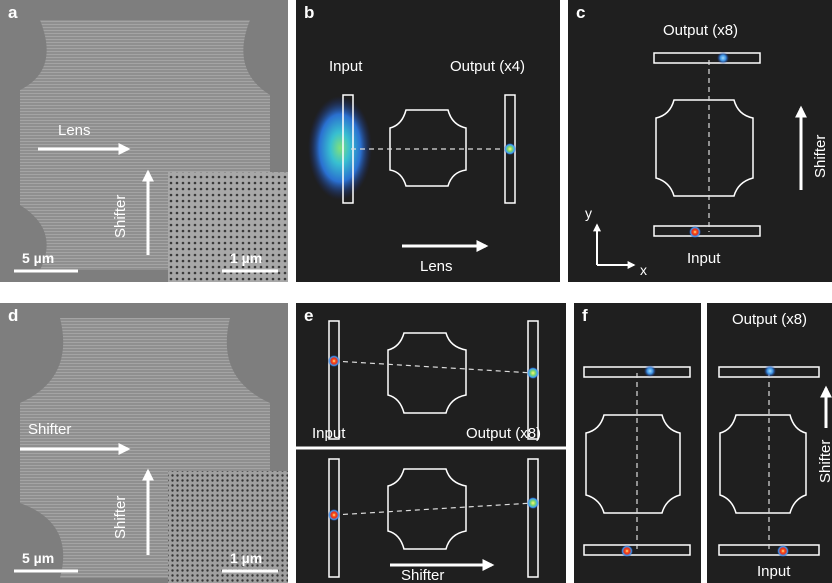  What do you see at coordinates (309, 315) in the screenshot?
I see `panel-letter: e` at bounding box center [309, 315].